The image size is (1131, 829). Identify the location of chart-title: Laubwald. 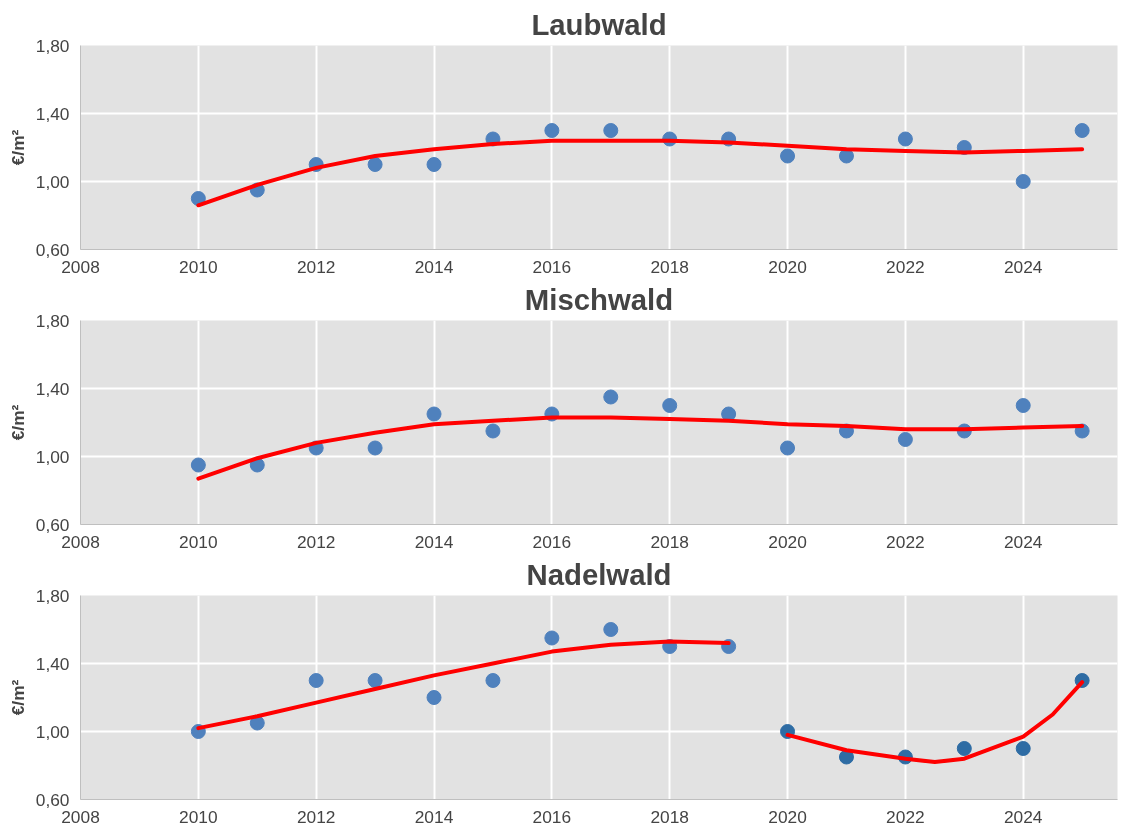
(599, 24).